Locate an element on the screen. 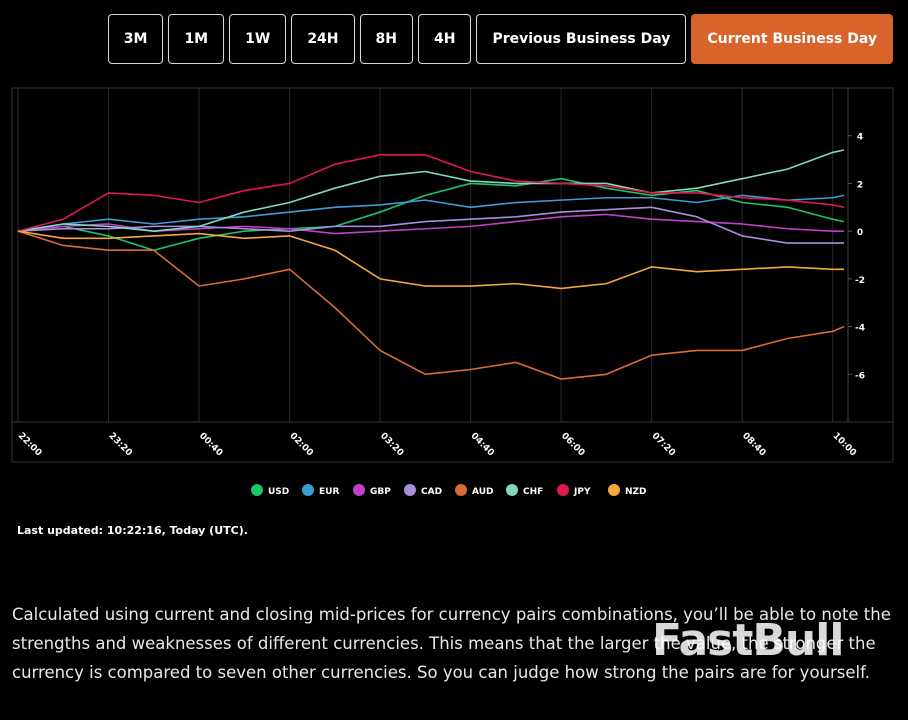 Image resolution: width=908 pixels, height=720 pixels. x-tick-label: 06:00 is located at coordinates (572, 444).